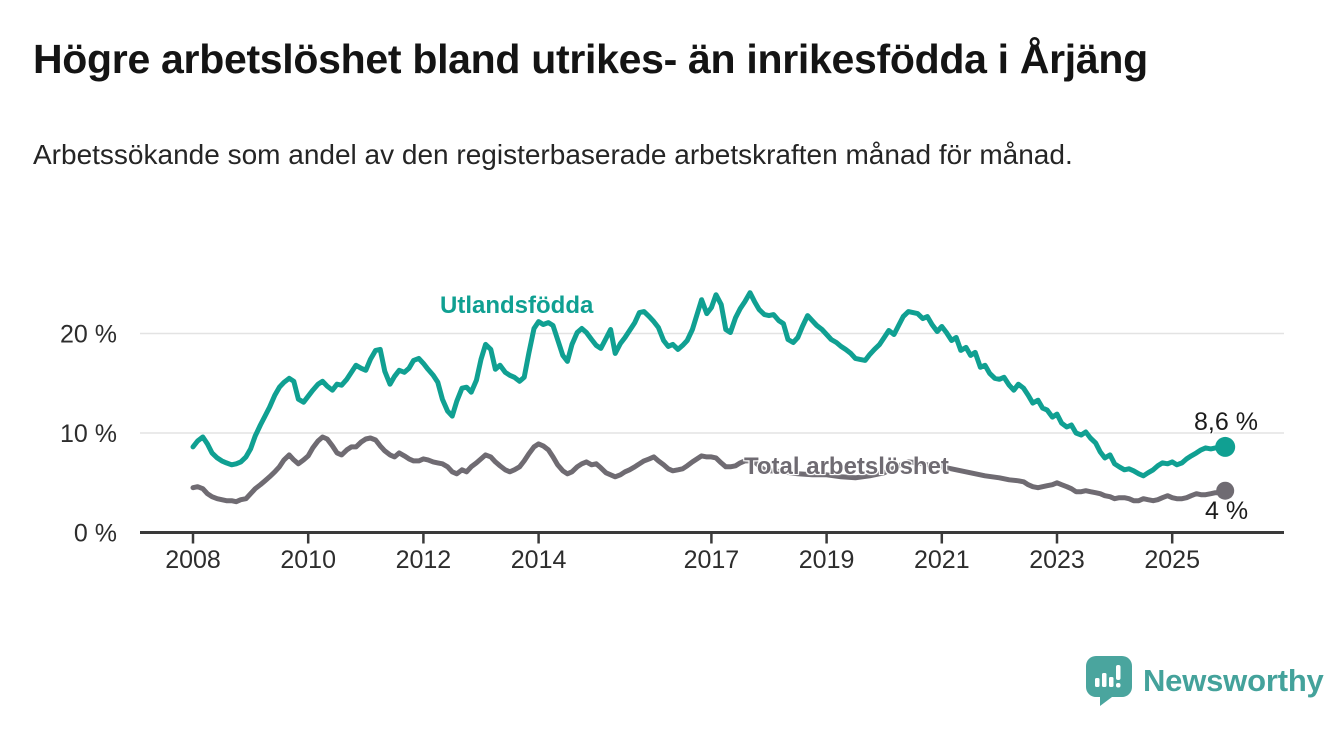 The image size is (1340, 734). I want to click on x-axis-tick-label: 2017, so click(712, 560).